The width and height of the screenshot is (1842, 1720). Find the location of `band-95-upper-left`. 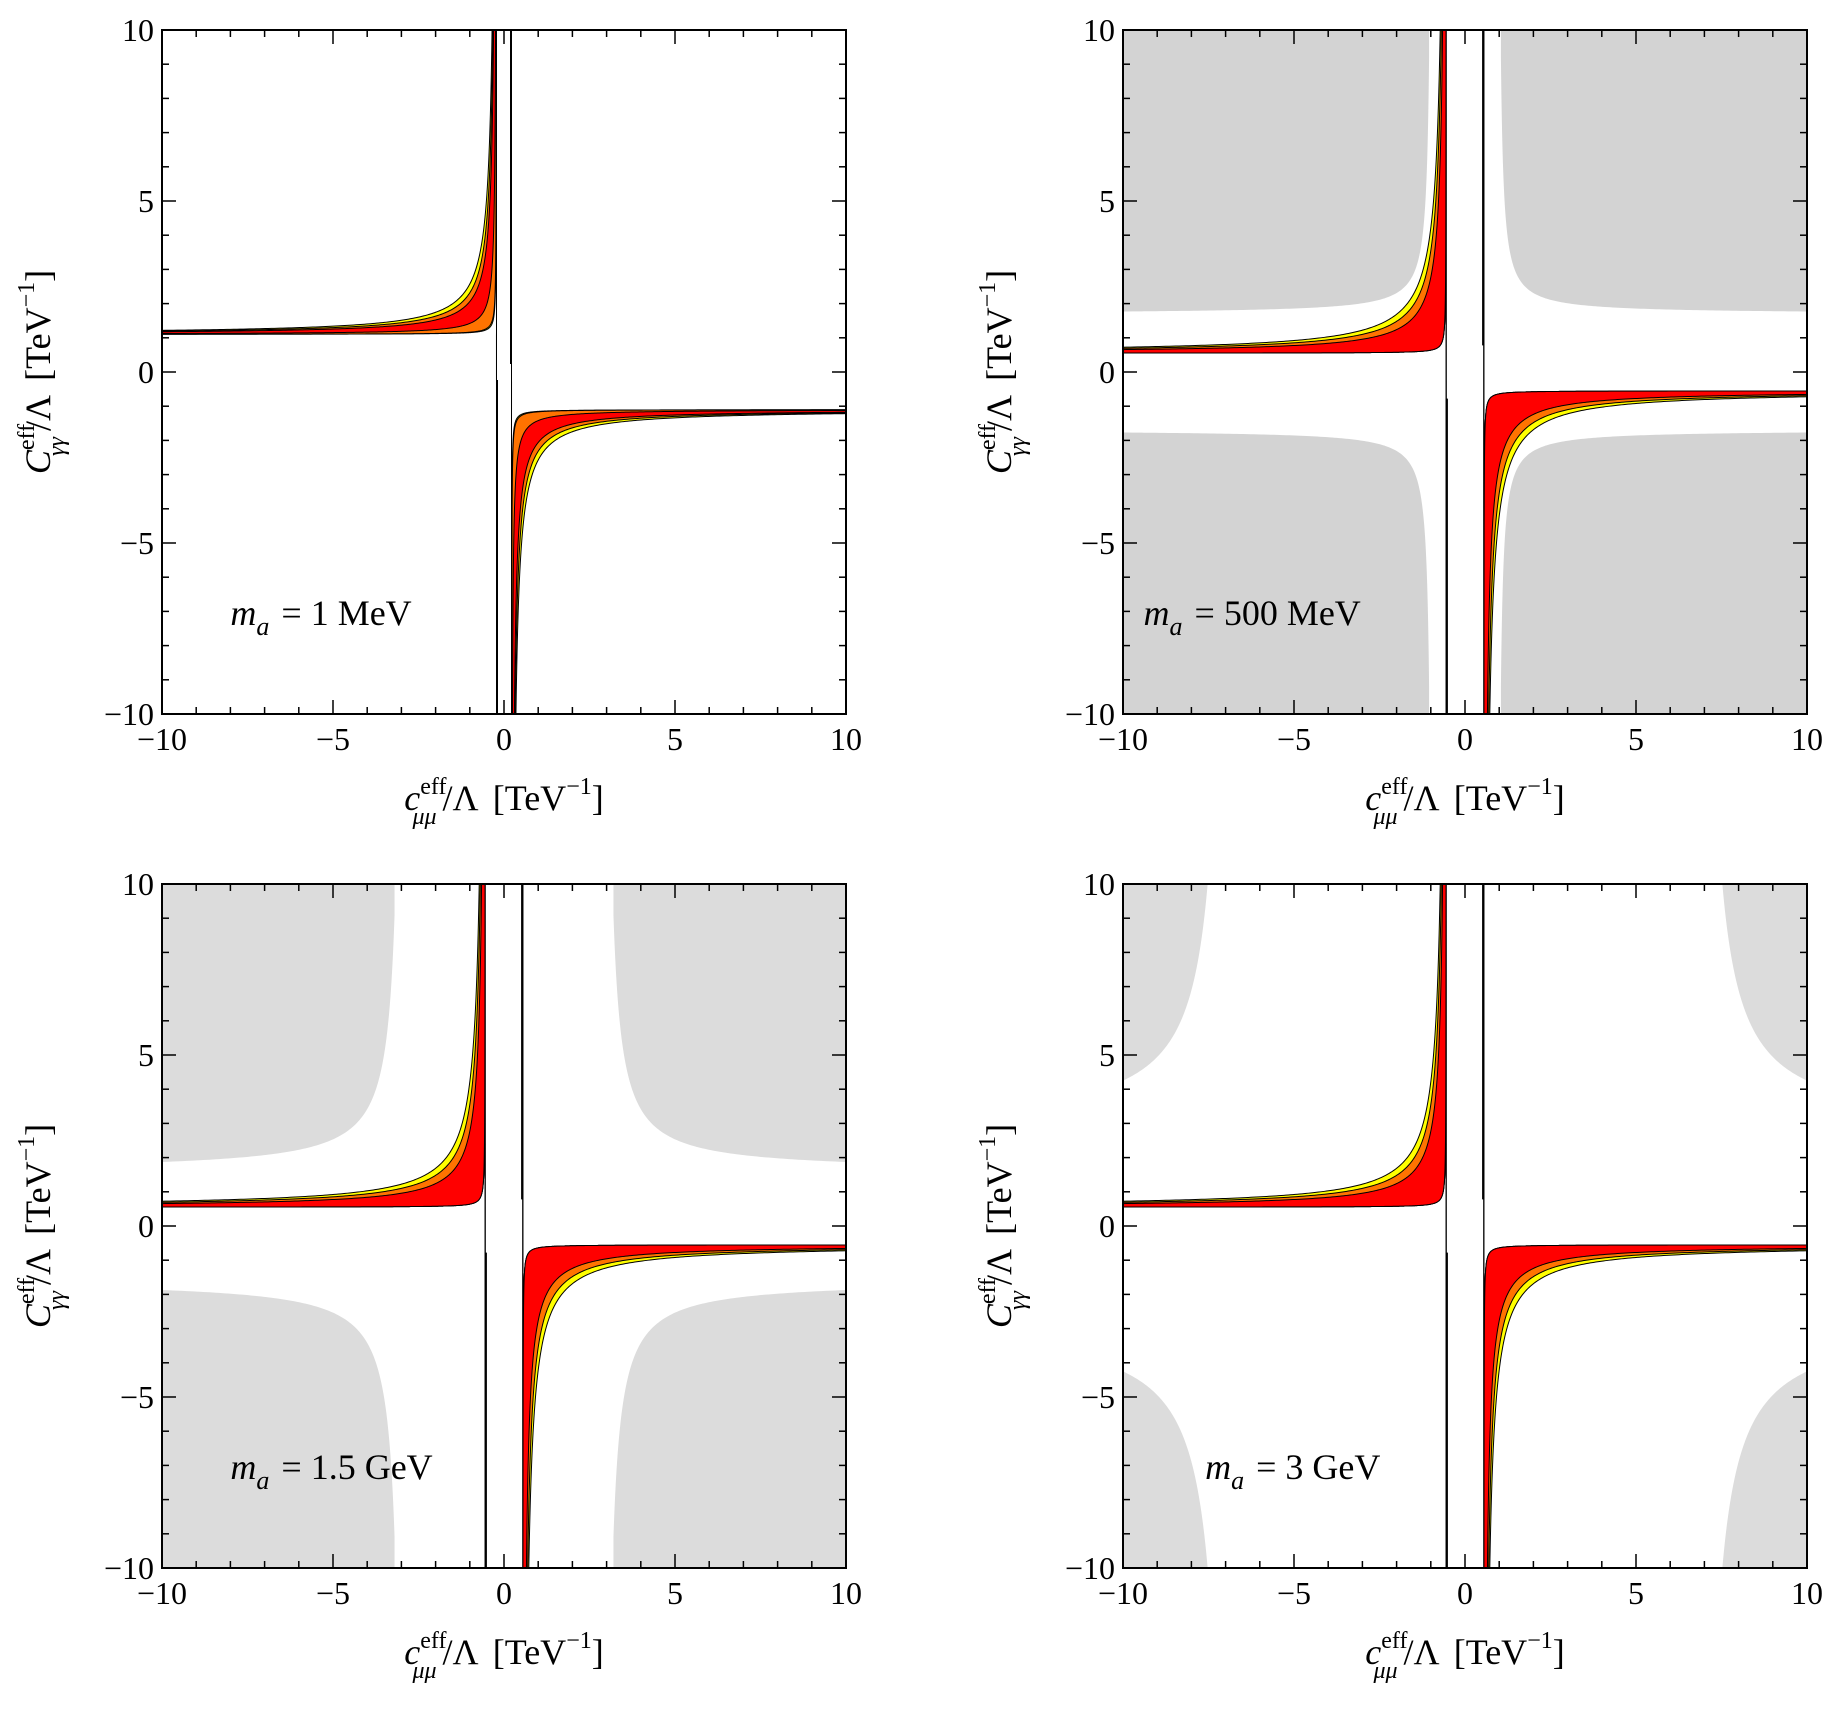

band-95-upper-left is located at coordinates (330, 372).